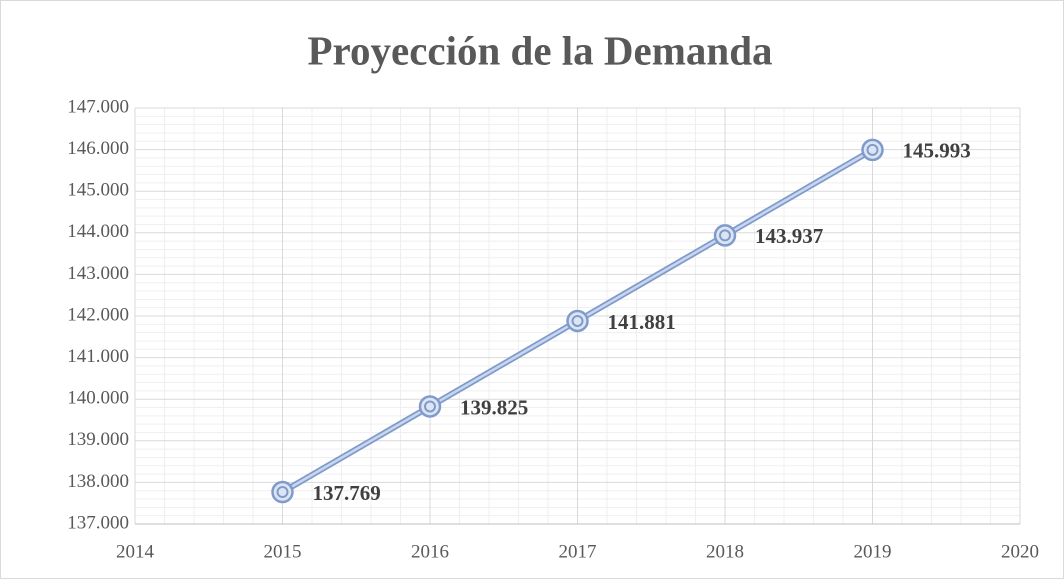 This screenshot has width=1064, height=579. Describe the element at coordinates (135, 551) in the screenshot. I see `x-tick-label: 2014` at that location.